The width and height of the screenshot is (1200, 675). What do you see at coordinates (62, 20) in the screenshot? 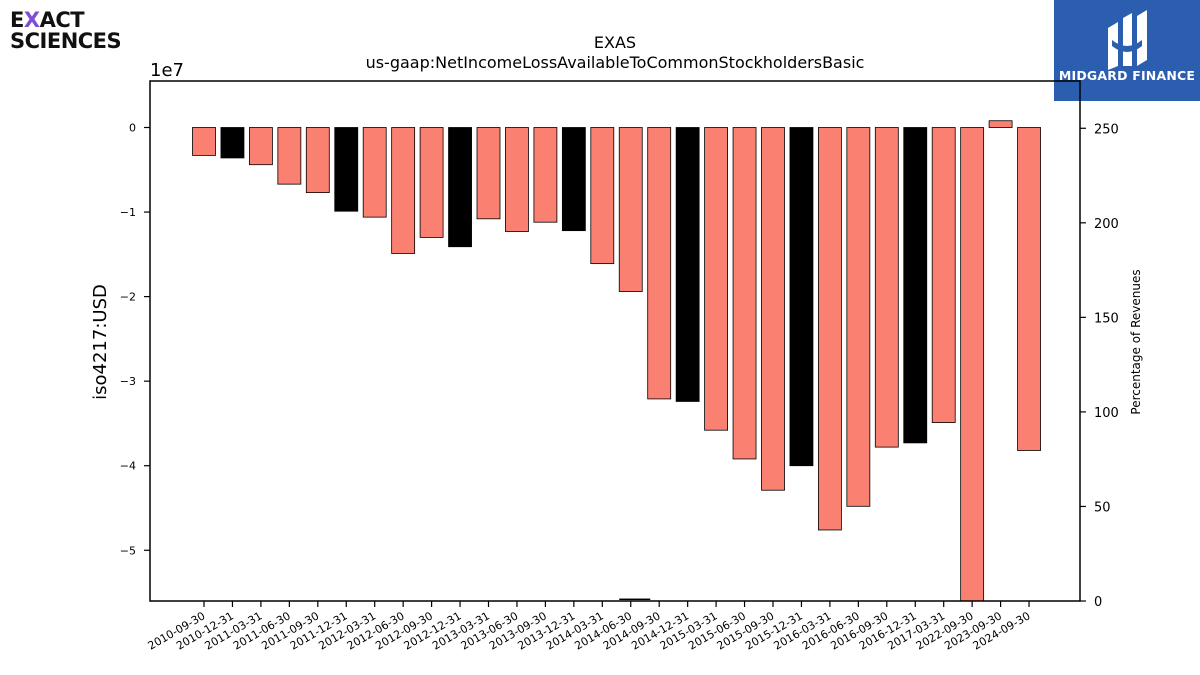
I see `logo-act: ACT` at bounding box center [62, 20].